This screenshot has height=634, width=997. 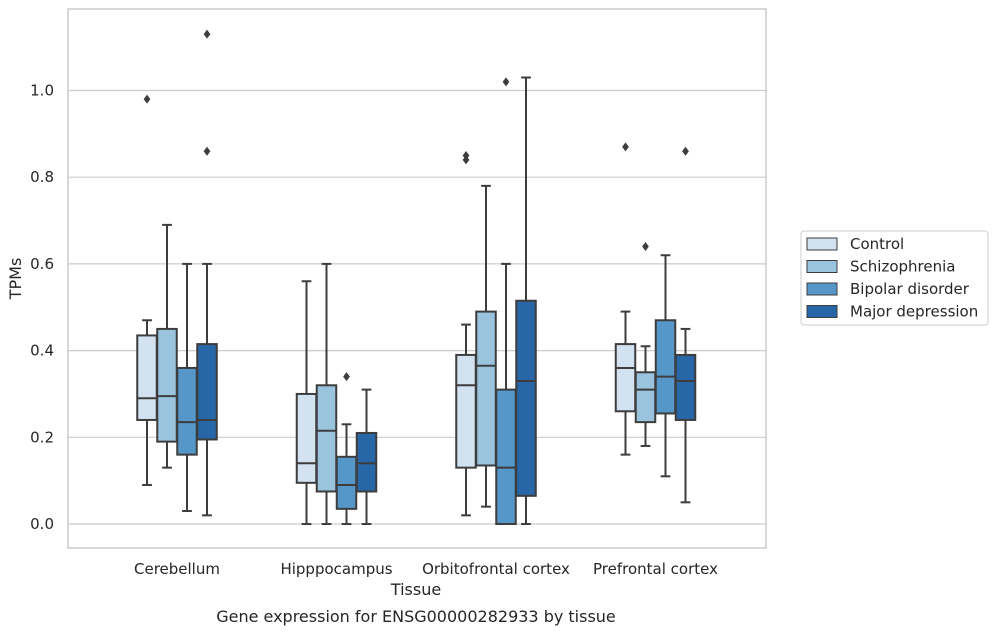 What do you see at coordinates (42, 437) in the screenshot?
I see `y-tick-label: 0.2` at bounding box center [42, 437].